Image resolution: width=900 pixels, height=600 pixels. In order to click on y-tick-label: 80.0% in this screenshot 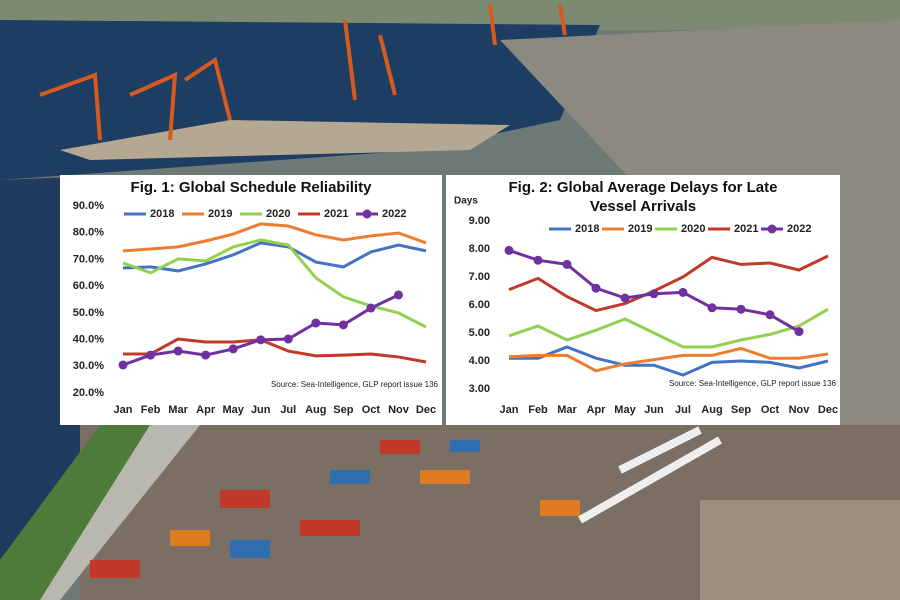, I will do `click(88, 233)`.